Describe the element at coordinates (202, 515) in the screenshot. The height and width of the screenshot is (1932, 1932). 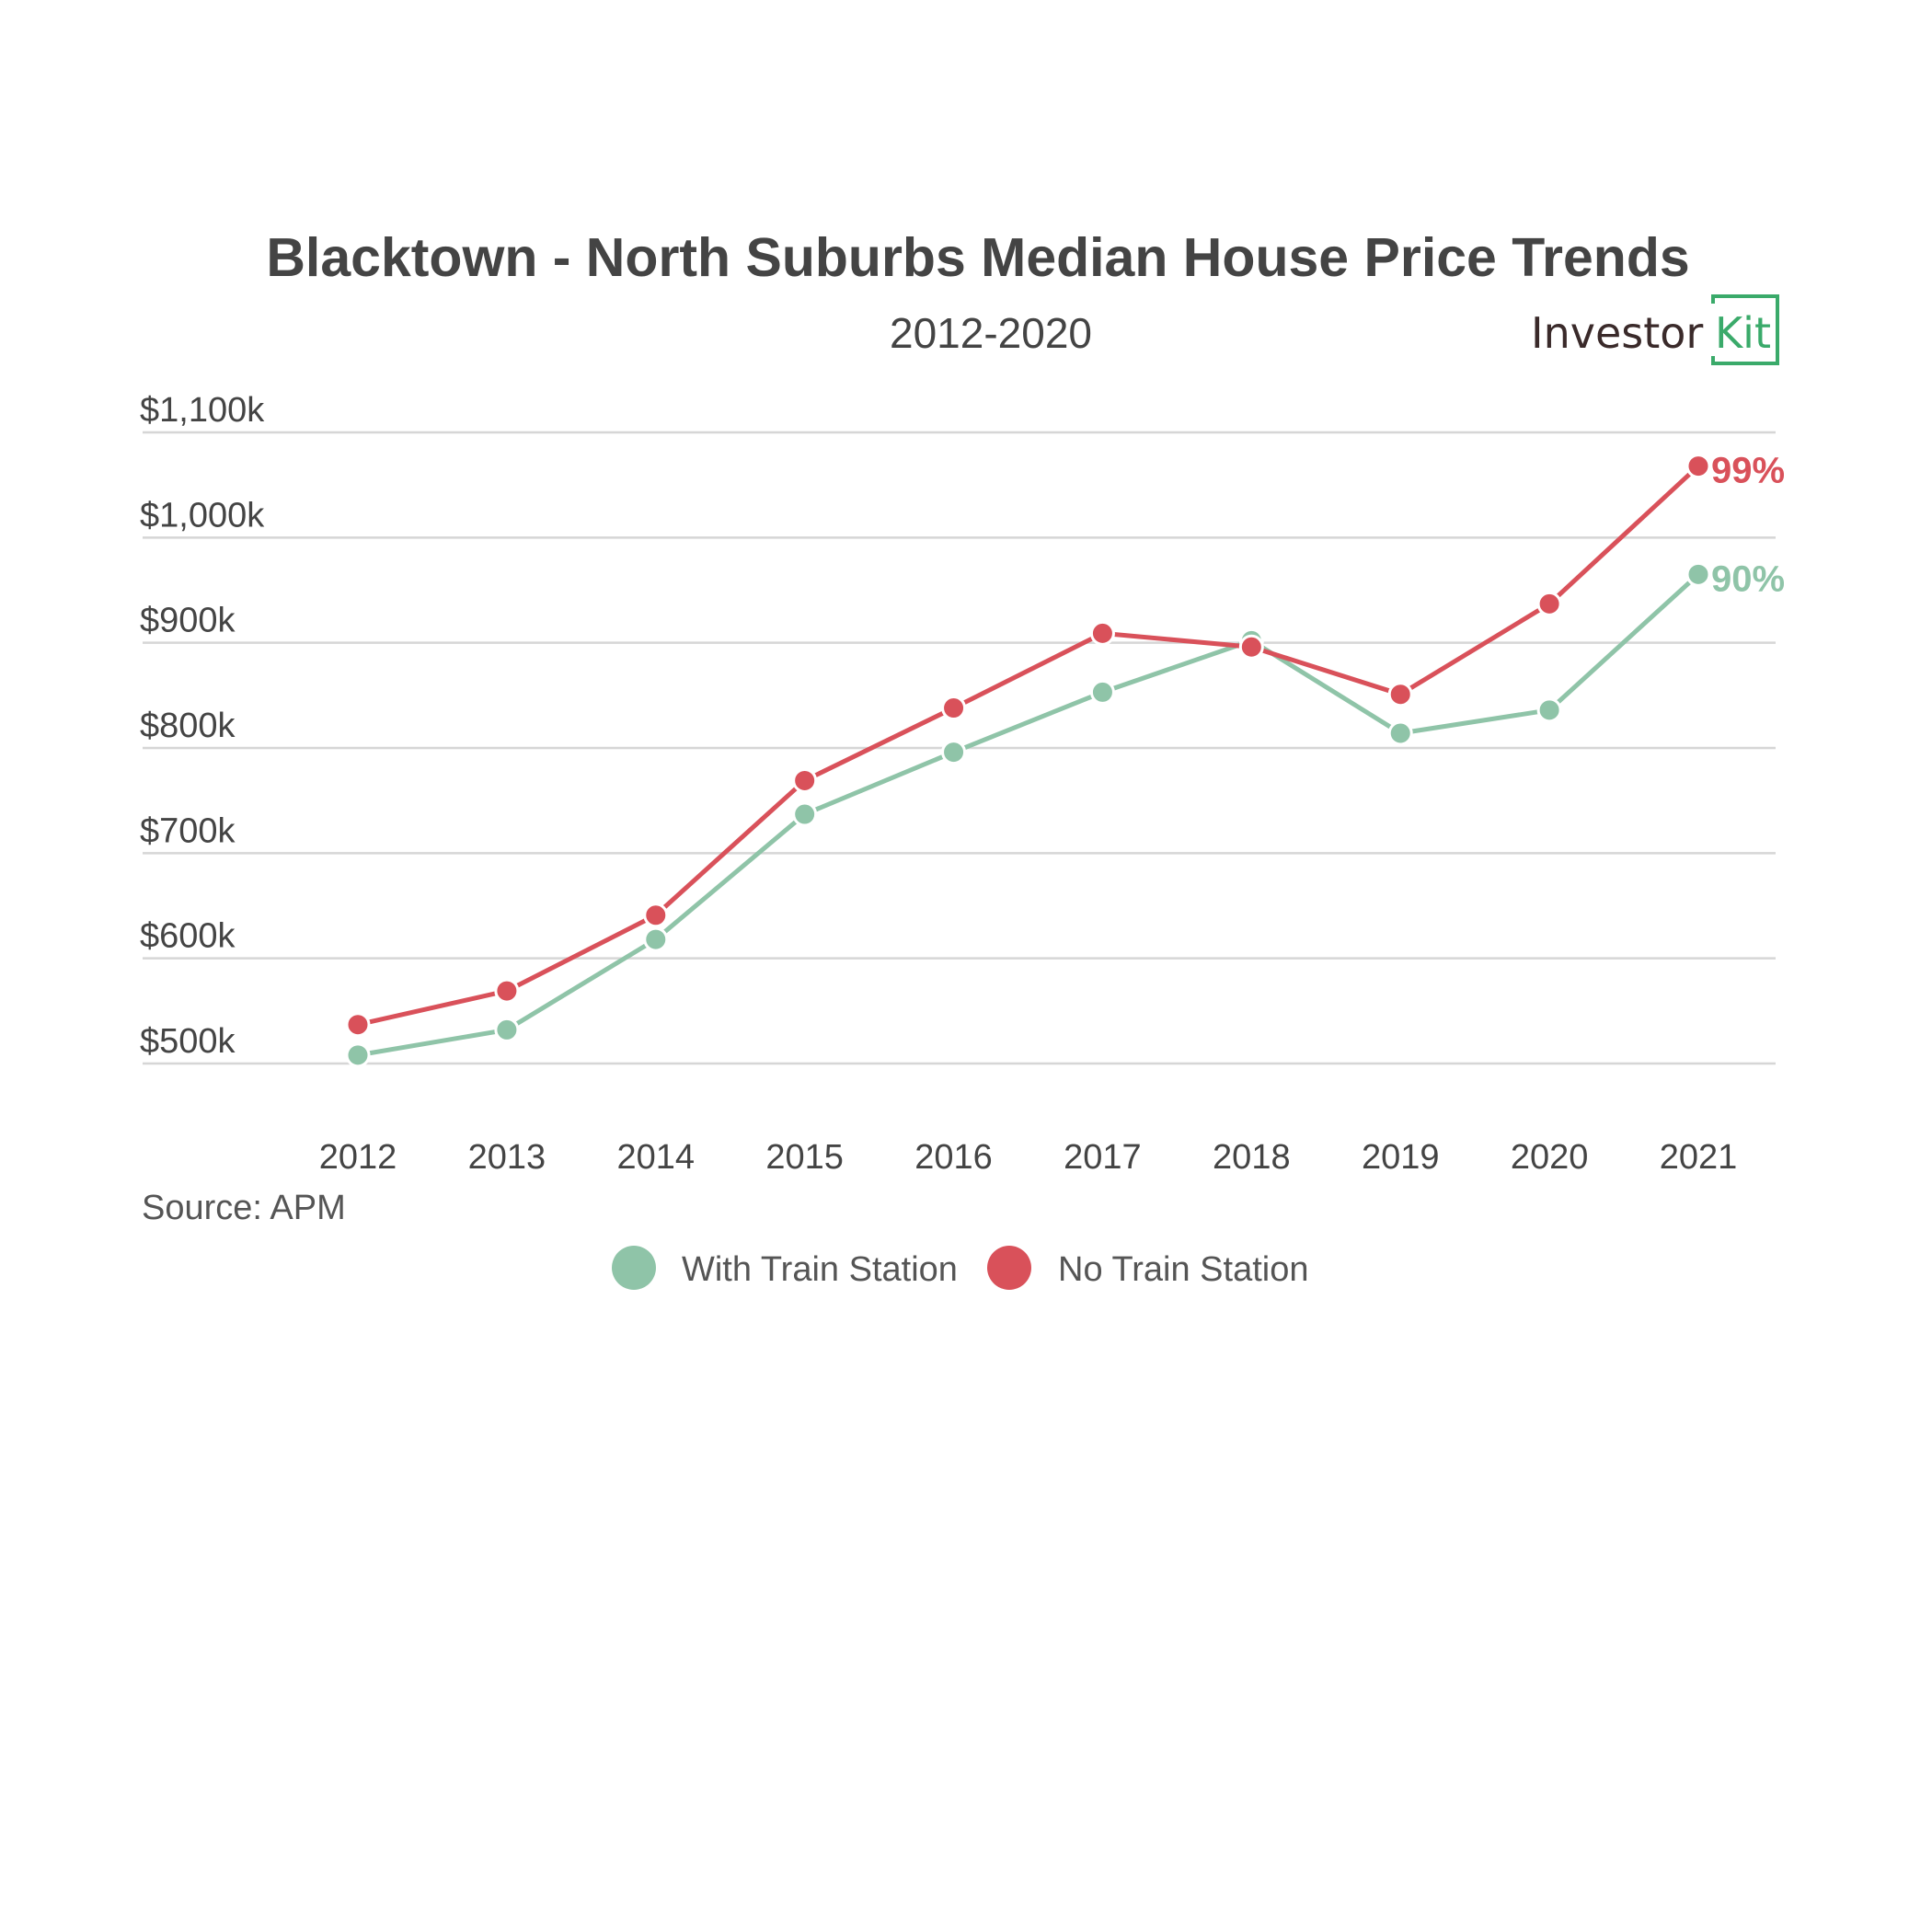
I see `y-tick-label: $1,000k` at that location.